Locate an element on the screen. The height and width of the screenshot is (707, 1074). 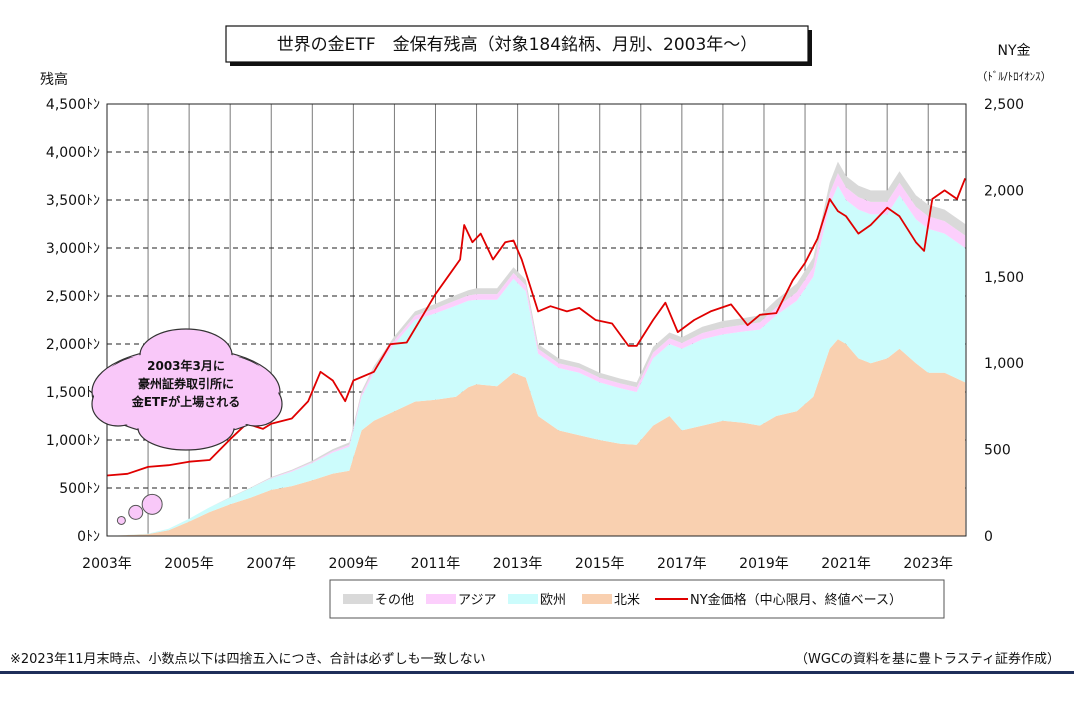
callout-text: 2003年3月に is located at coordinates (186, 365).